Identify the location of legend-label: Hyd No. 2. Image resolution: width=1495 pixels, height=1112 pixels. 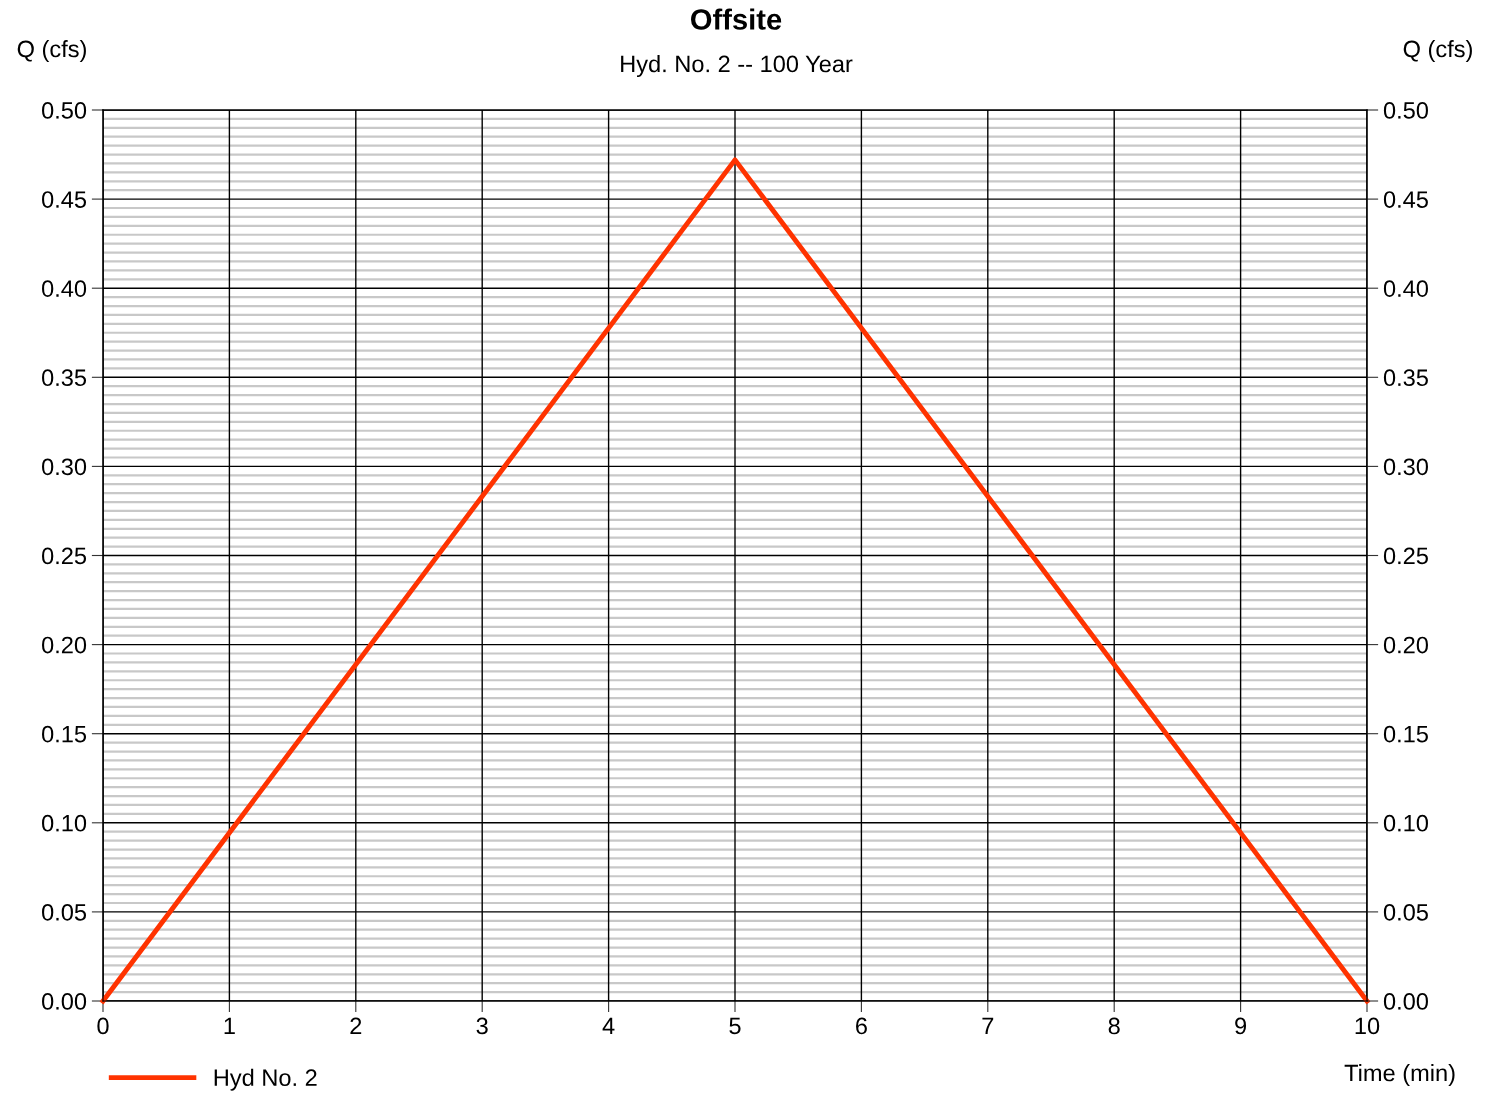
(265, 1079).